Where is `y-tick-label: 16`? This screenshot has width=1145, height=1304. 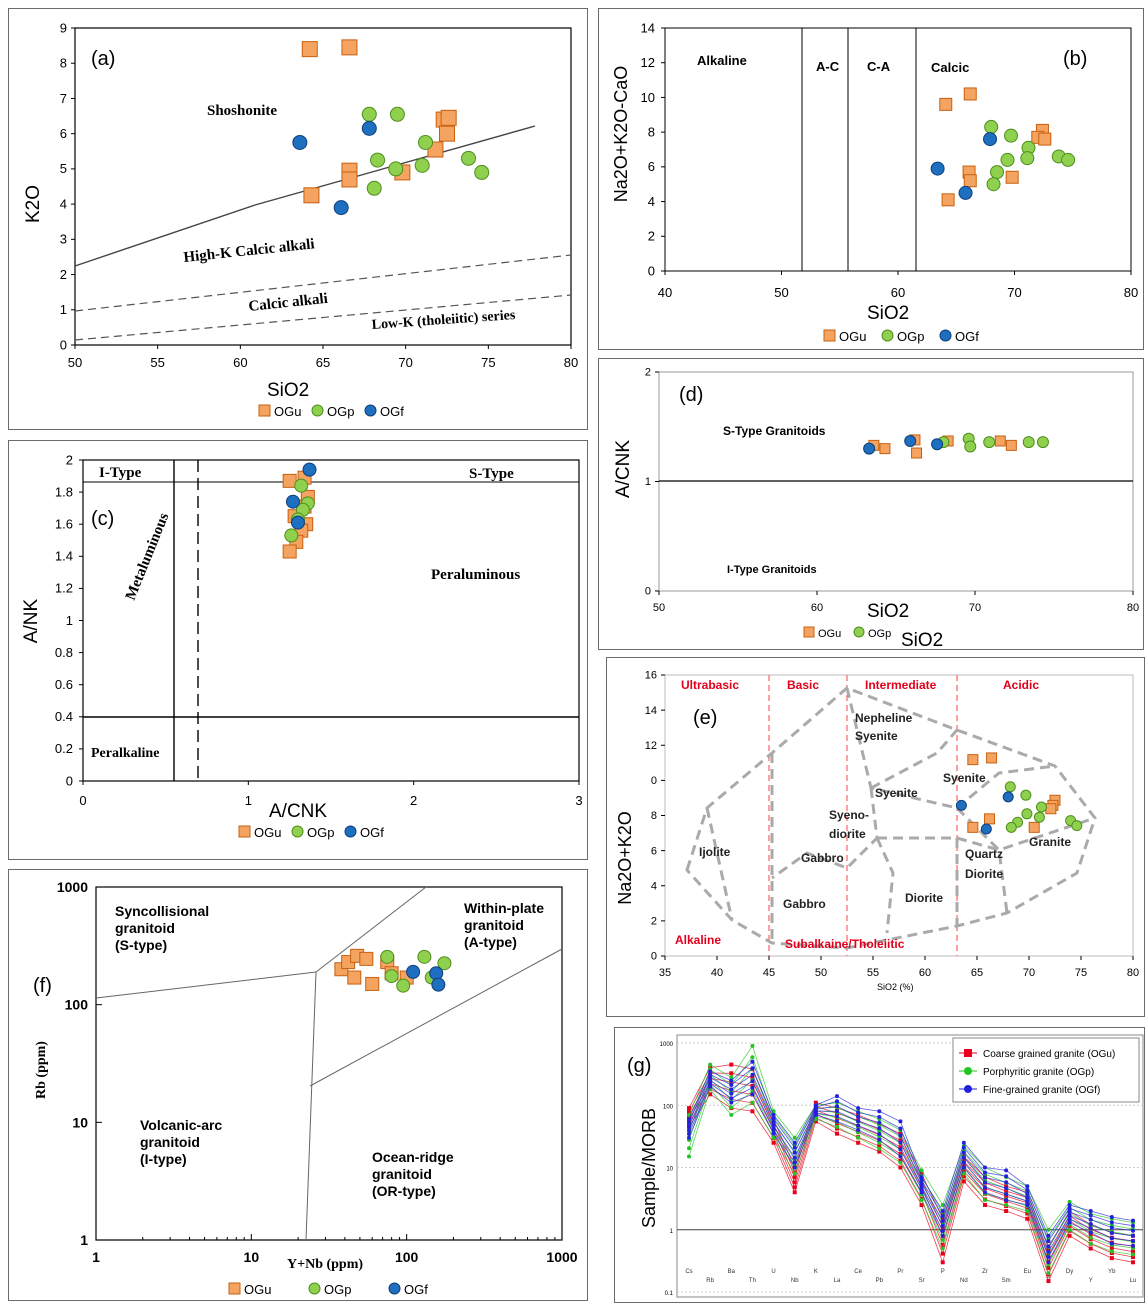 y-tick-label: 16 is located at coordinates (651, 676).